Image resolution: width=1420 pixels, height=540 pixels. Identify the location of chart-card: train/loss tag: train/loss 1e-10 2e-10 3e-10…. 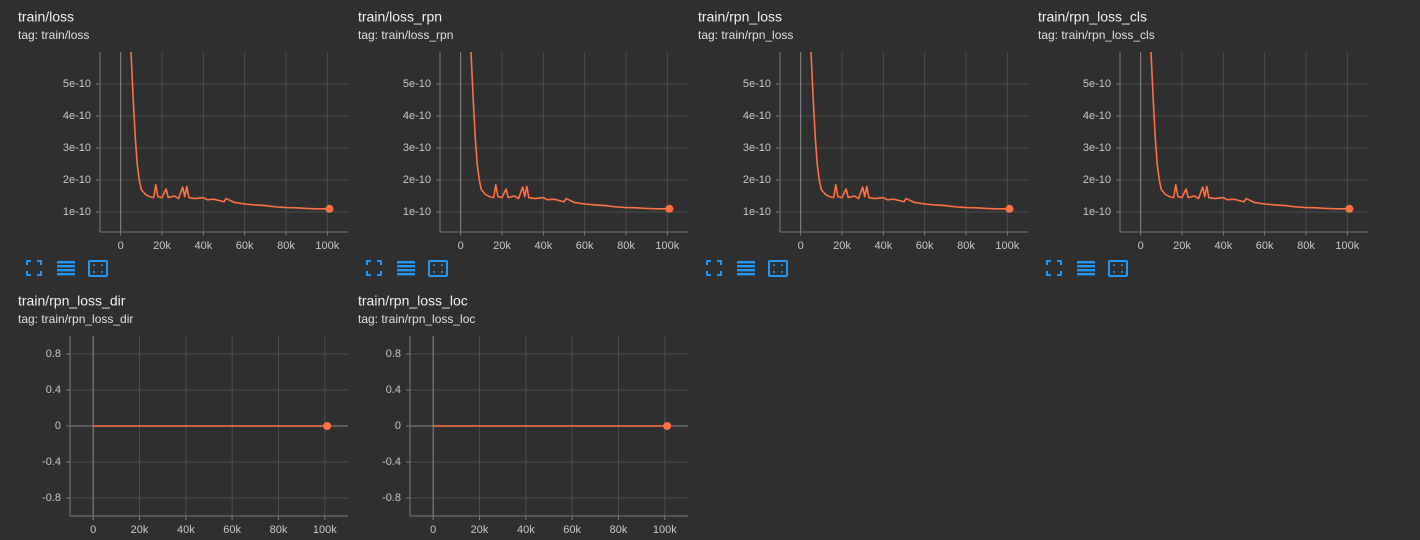
(183, 143).